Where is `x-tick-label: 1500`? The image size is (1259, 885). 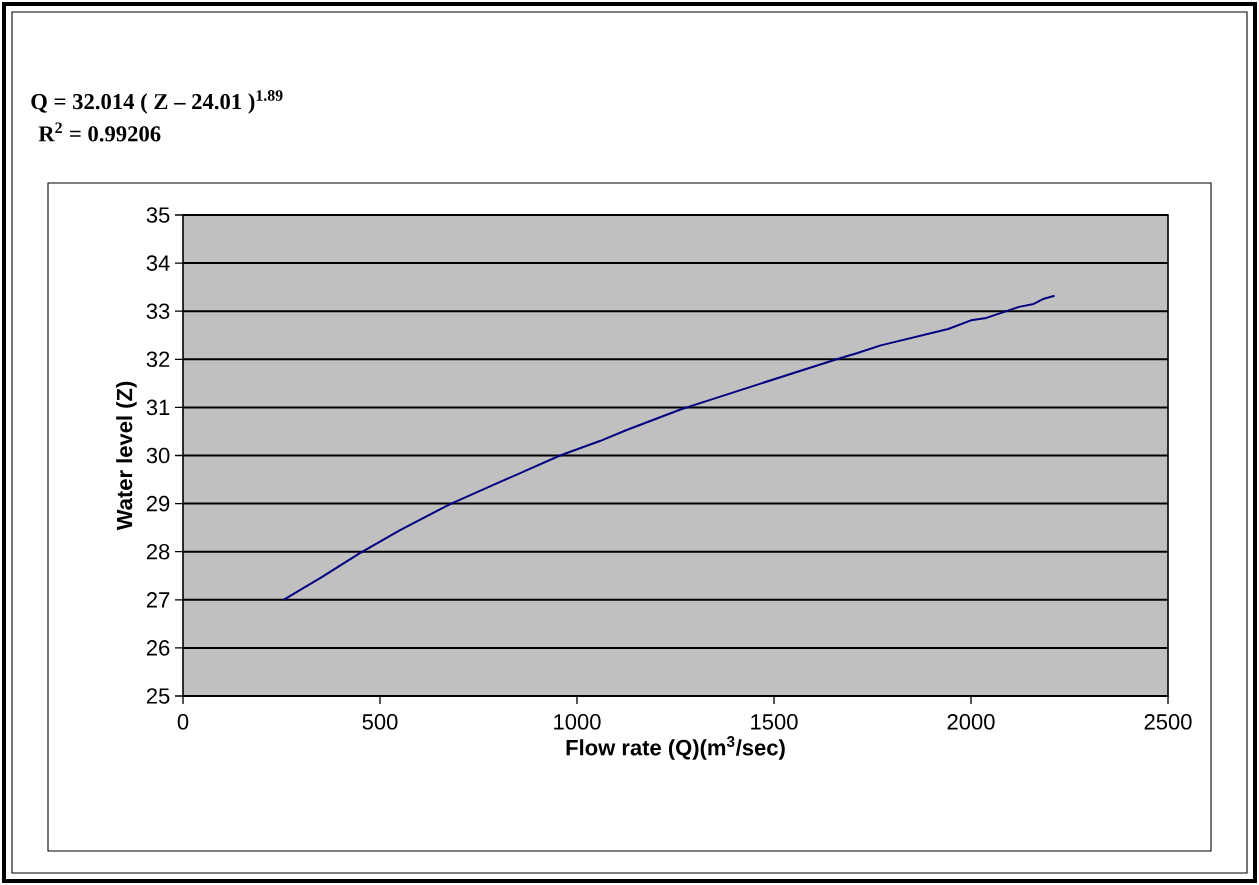 x-tick-label: 1500 is located at coordinates (774, 722).